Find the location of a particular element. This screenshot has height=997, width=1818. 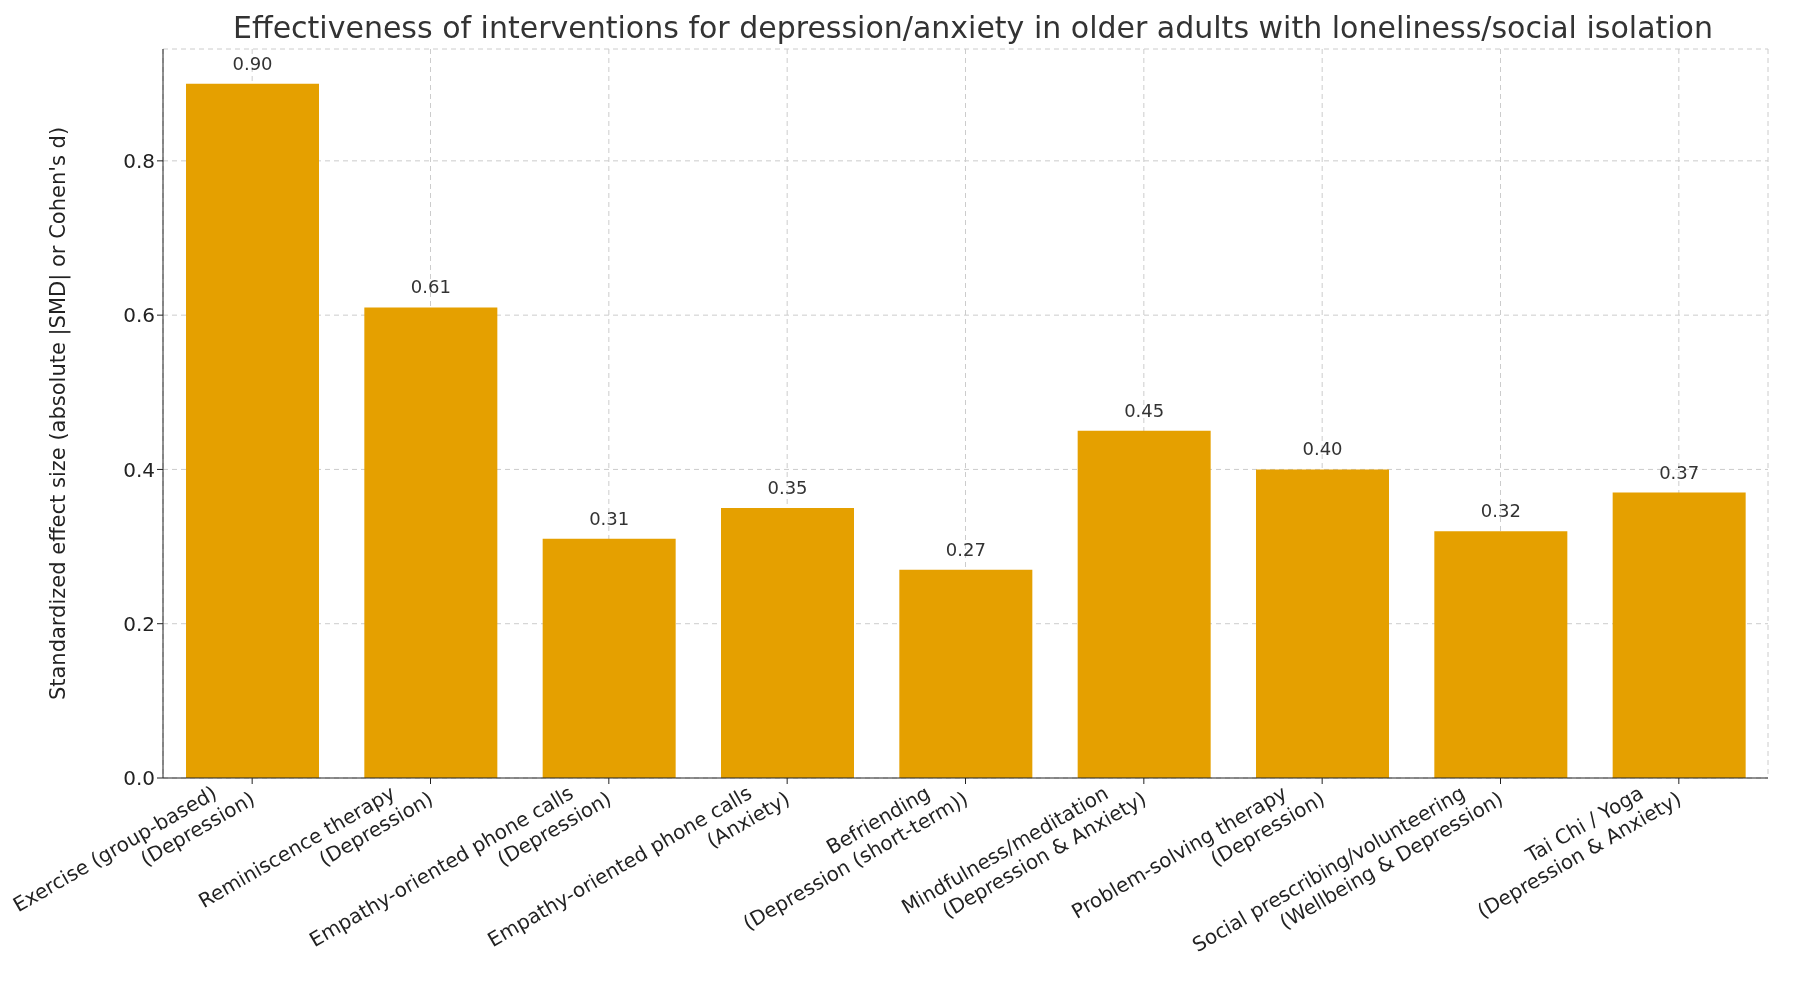

y-axis-title: Standardized effect size (absolute |SMD| or Cohen's d) is located at coordinates (59, 413).